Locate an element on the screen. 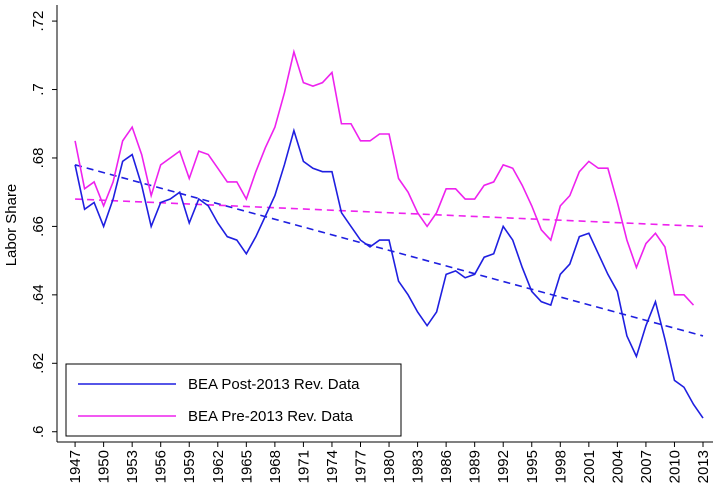 Image resolution: width=715 pixels, height=495 pixels. x-tick-label: 1956 is located at coordinates (161, 466).